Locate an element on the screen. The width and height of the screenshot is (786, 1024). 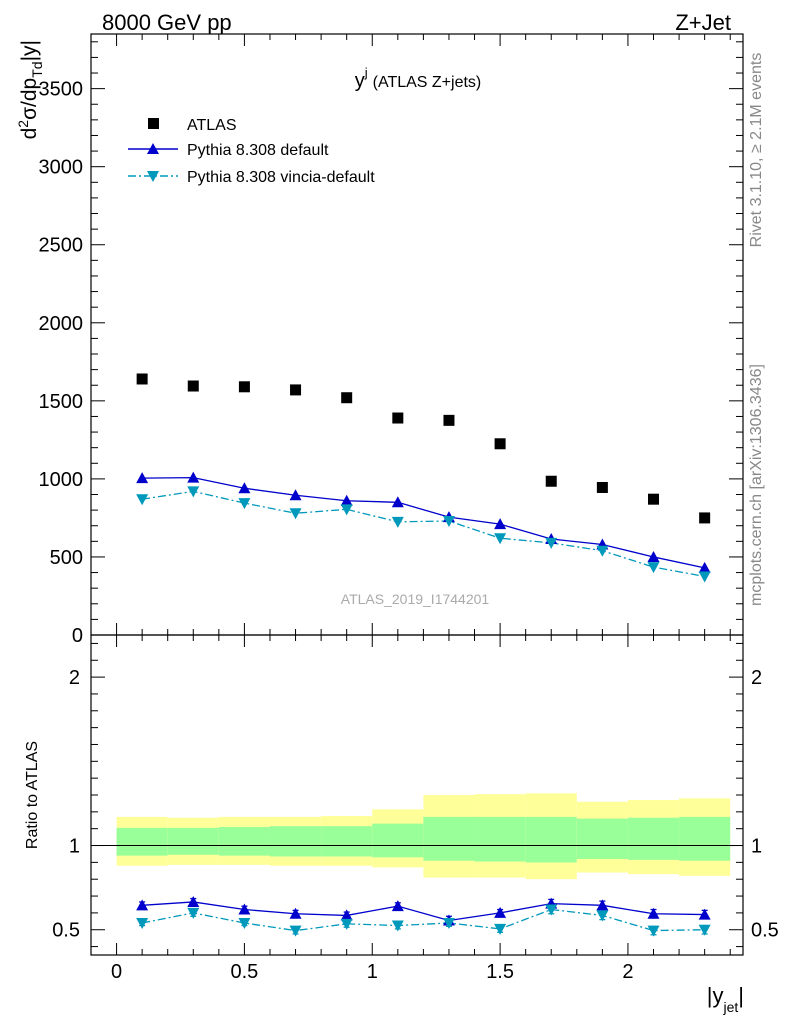
main-y-tick-label: 500 is located at coordinates (66, 558).